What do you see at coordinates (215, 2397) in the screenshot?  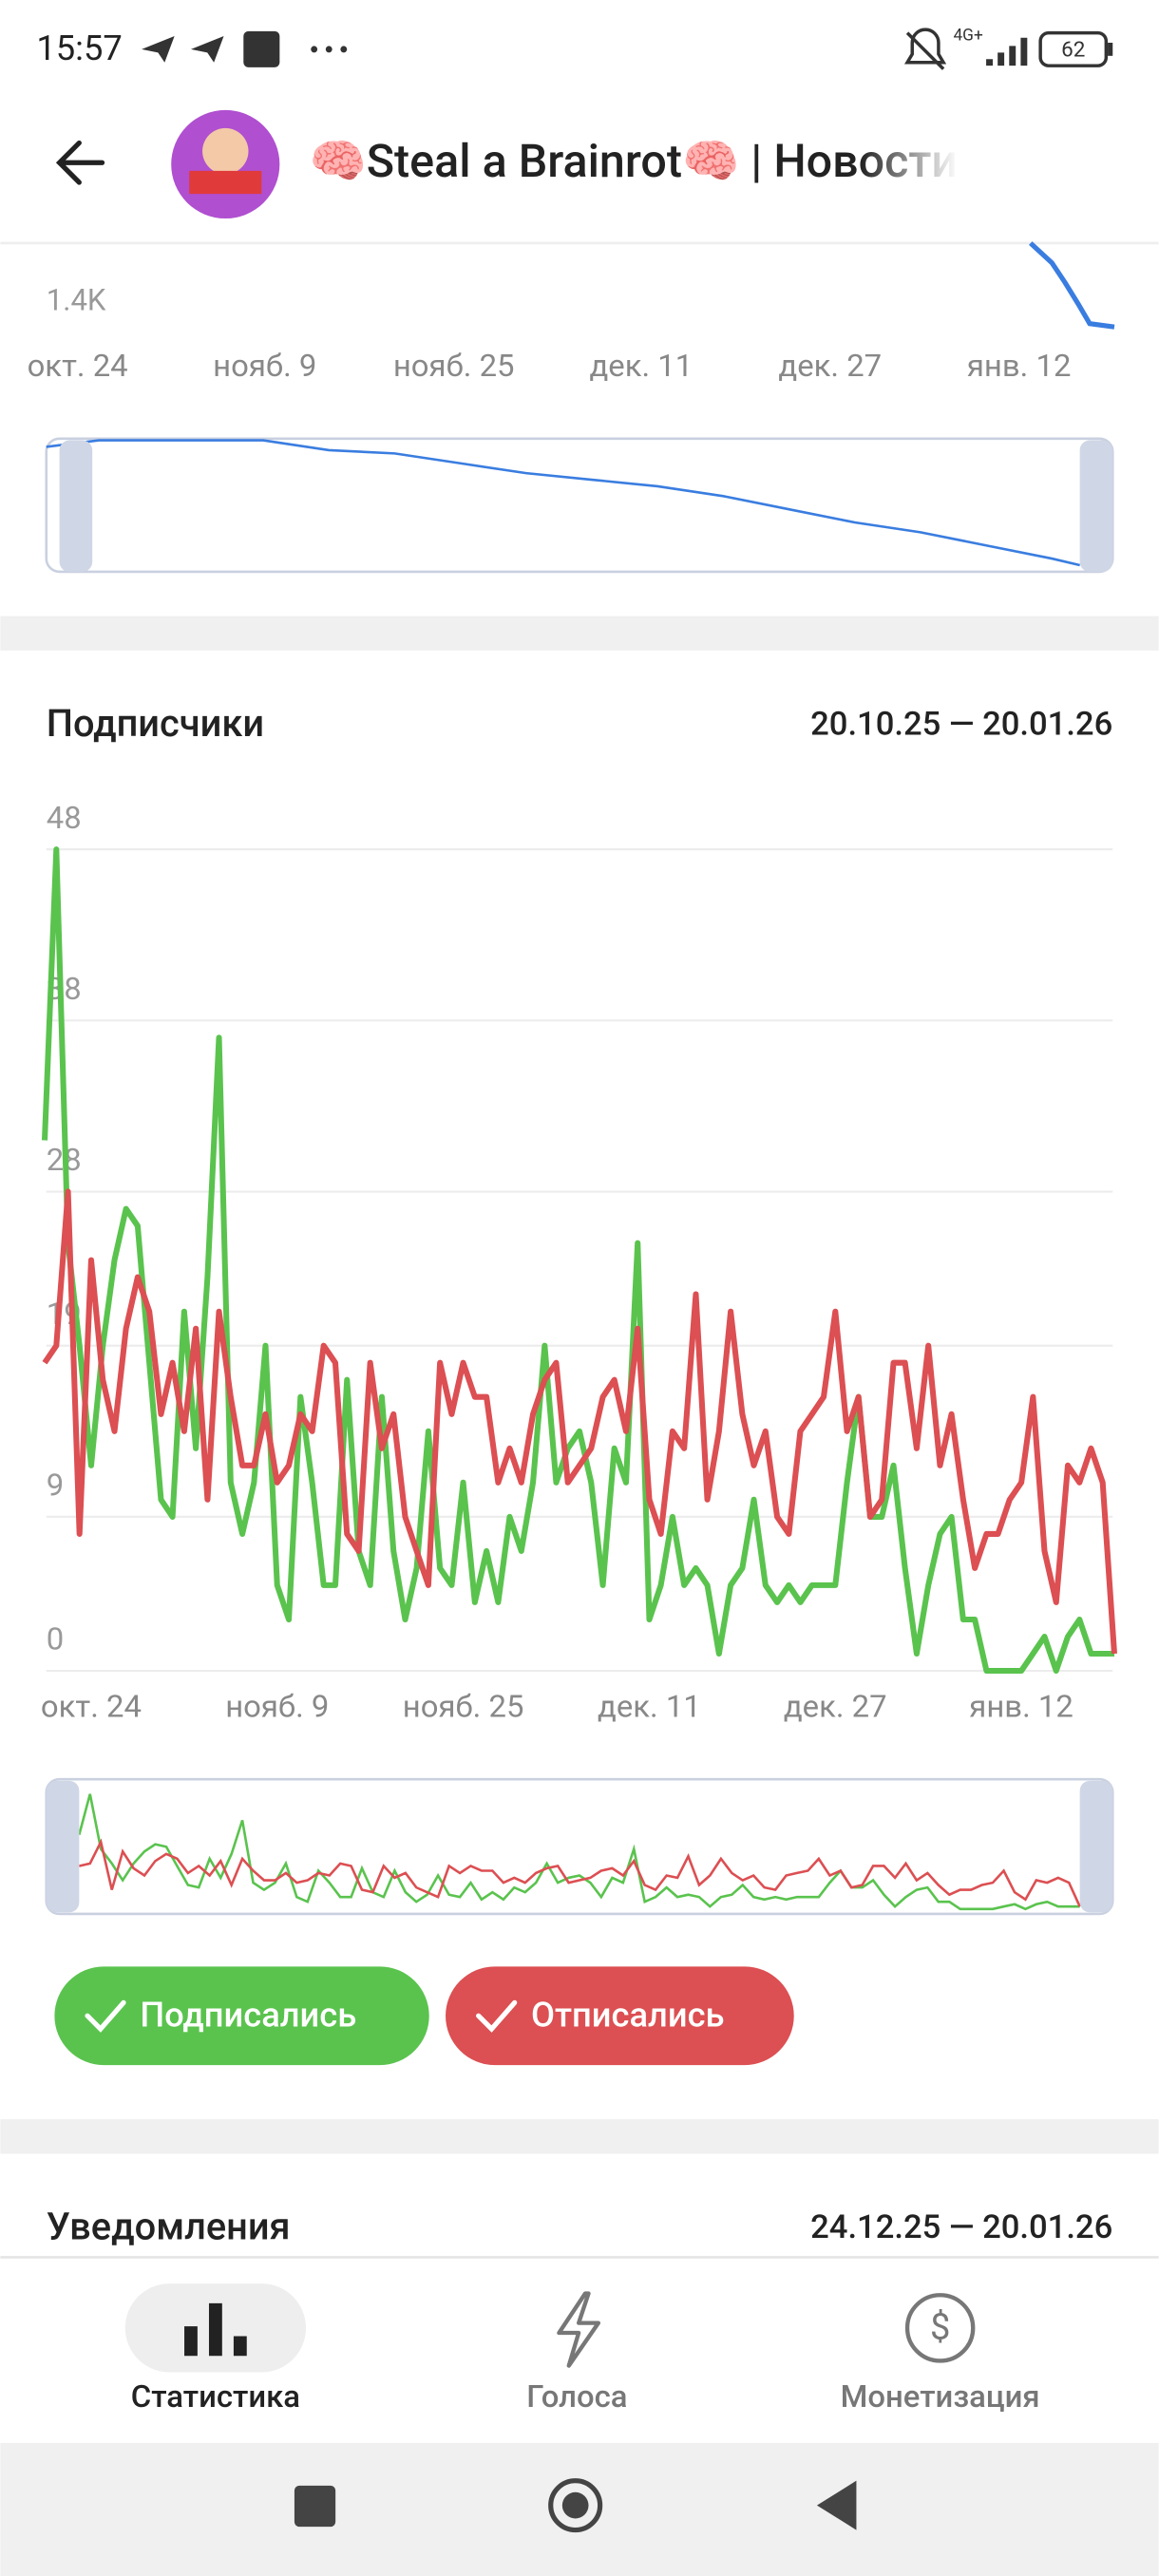 I see `nav-label: Статистика` at bounding box center [215, 2397].